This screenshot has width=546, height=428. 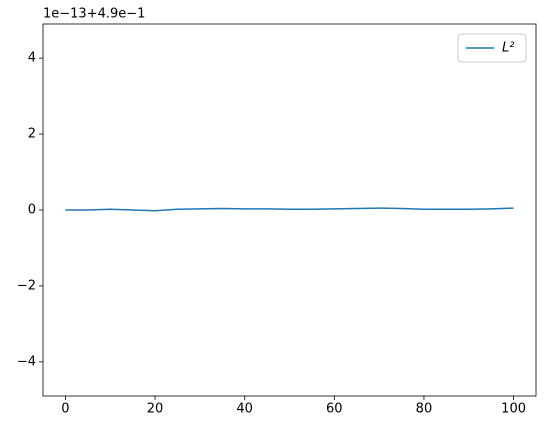 I want to click on y-tick-label: −2, so click(x=26, y=285).